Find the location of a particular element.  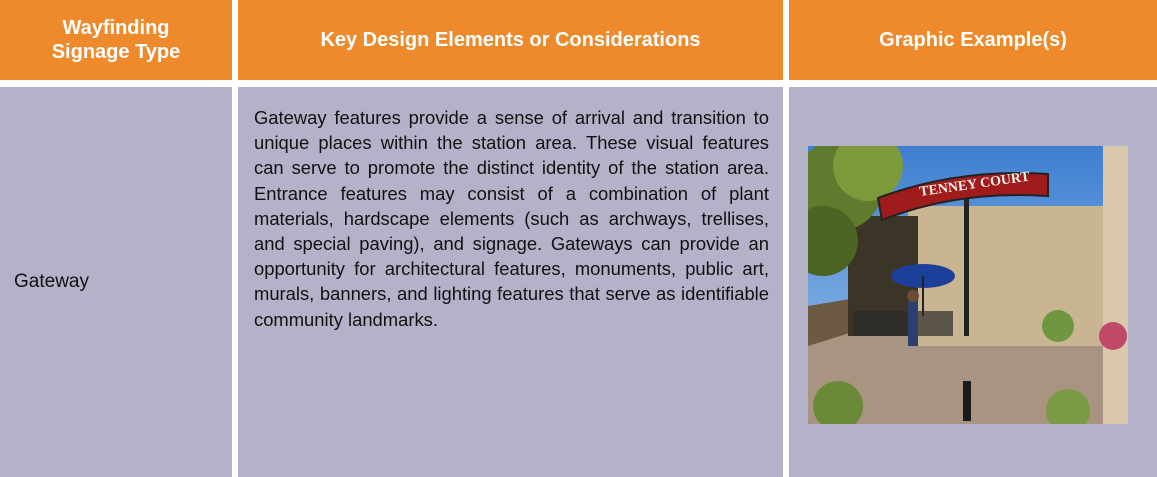

header-text: Key Design Elements or Considerations is located at coordinates (510, 40).